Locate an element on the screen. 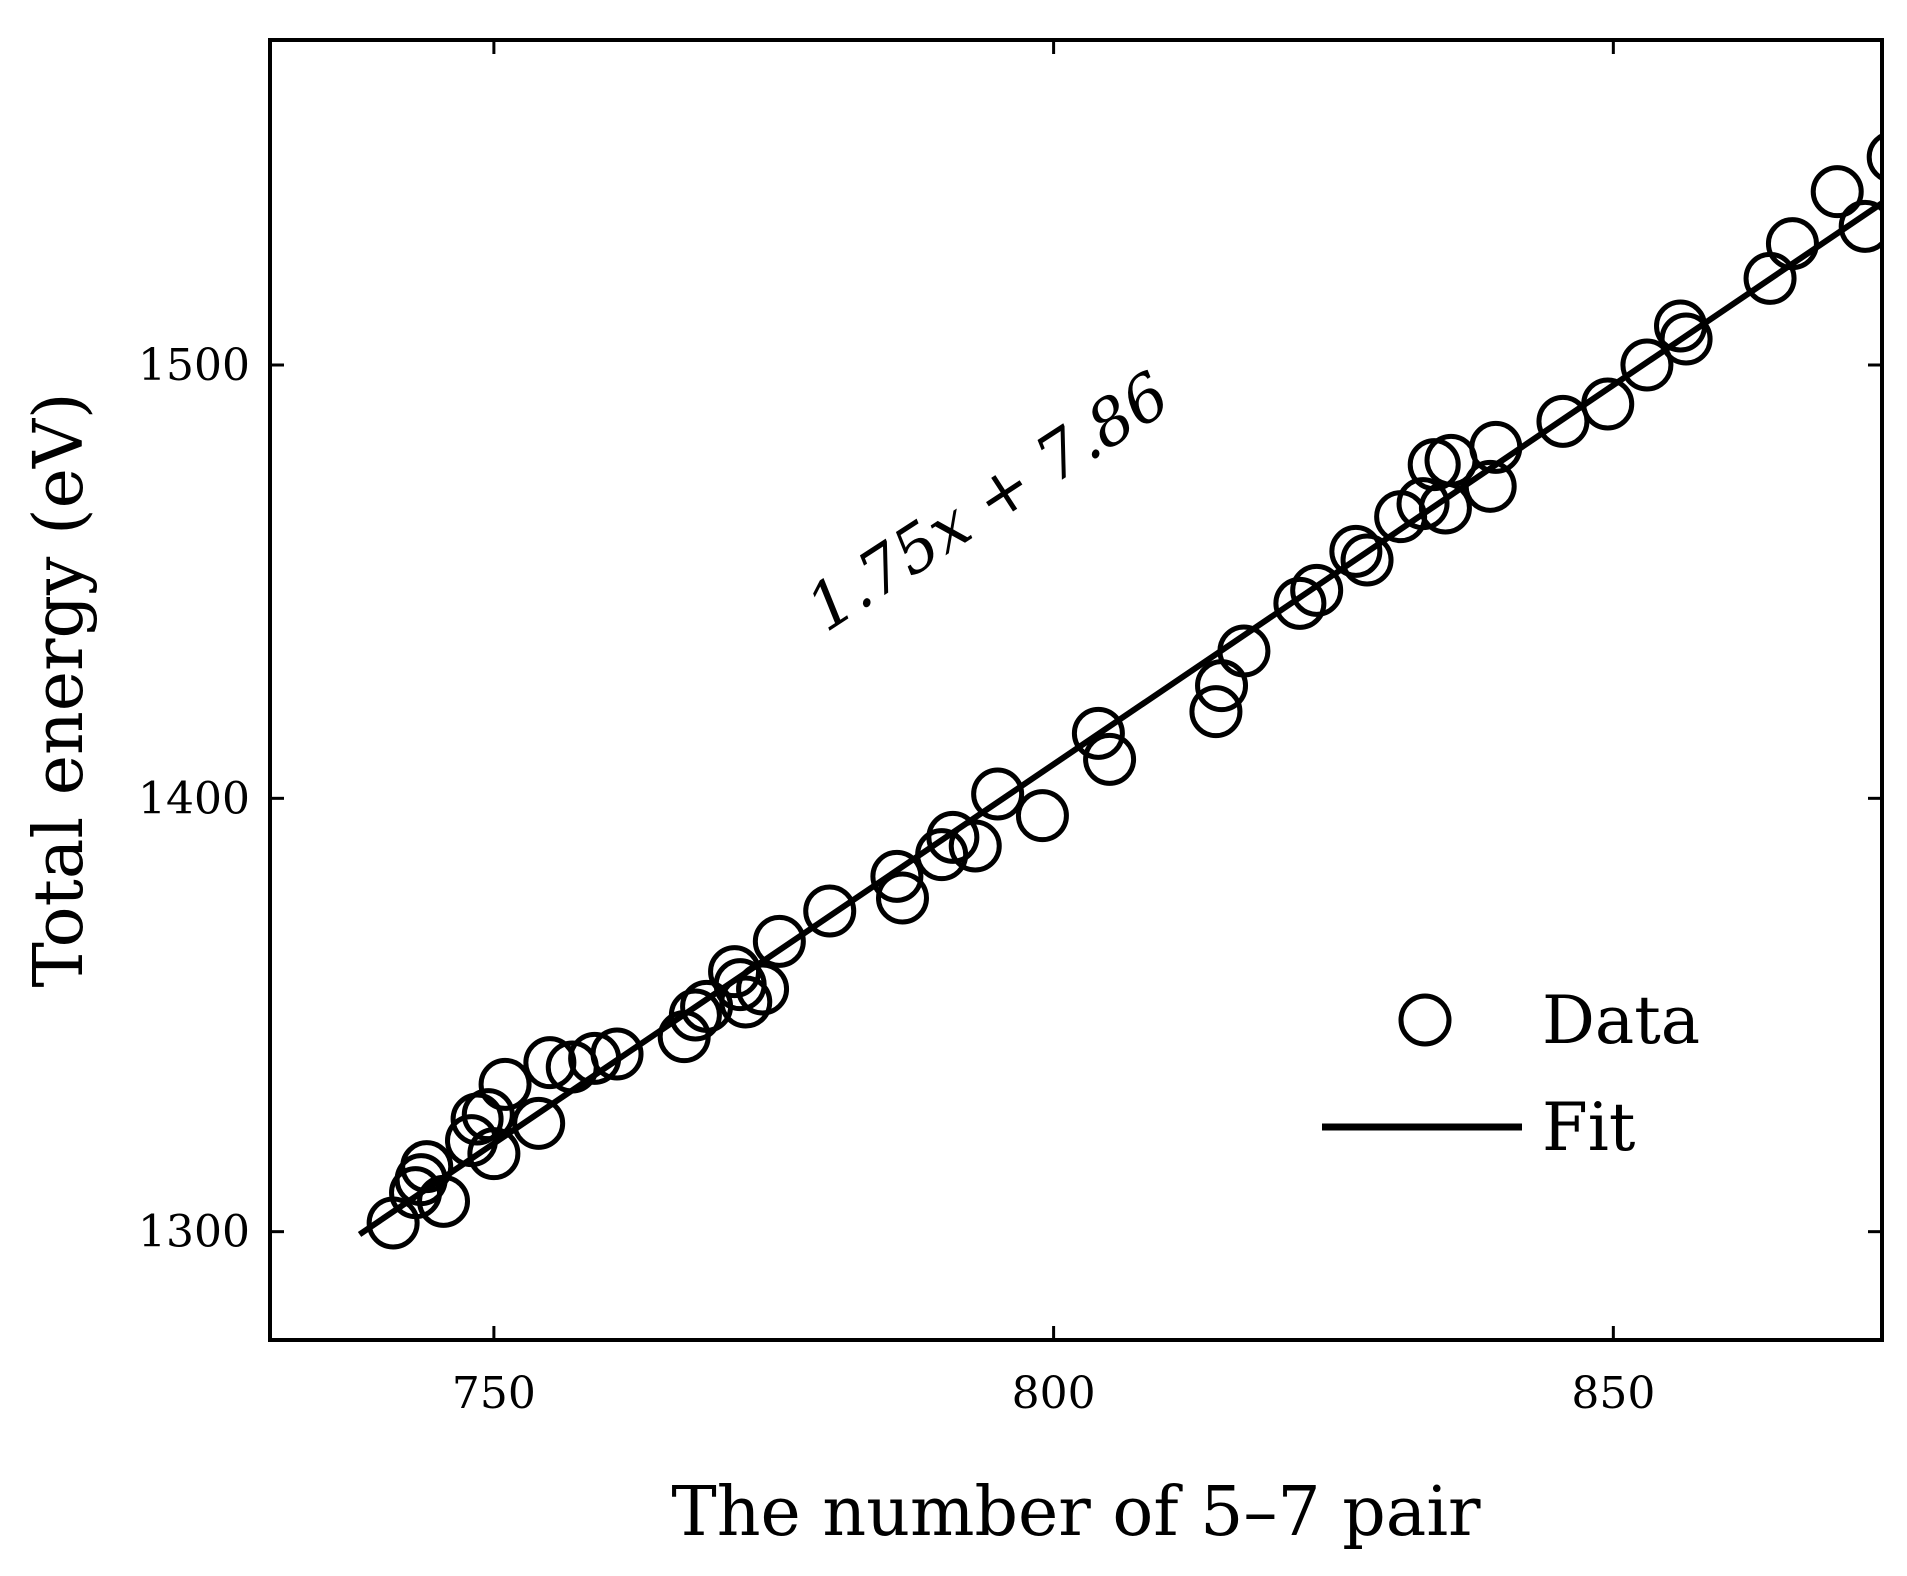  fit-annotation: 1.75x + 7.86 is located at coordinates (988, 502).